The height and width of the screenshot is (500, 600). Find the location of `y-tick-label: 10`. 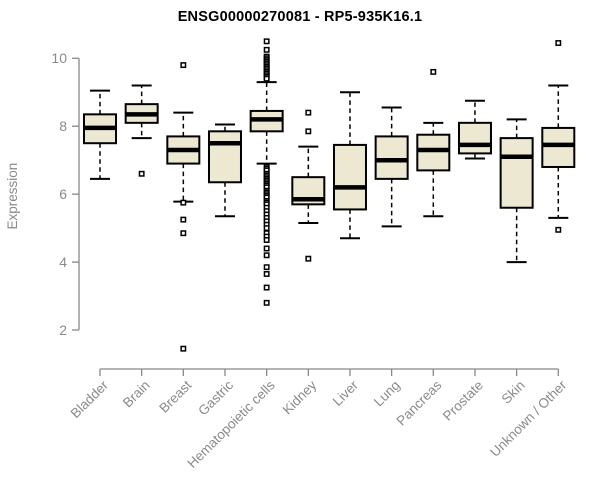

y-tick-label: 10 is located at coordinates (59, 58).